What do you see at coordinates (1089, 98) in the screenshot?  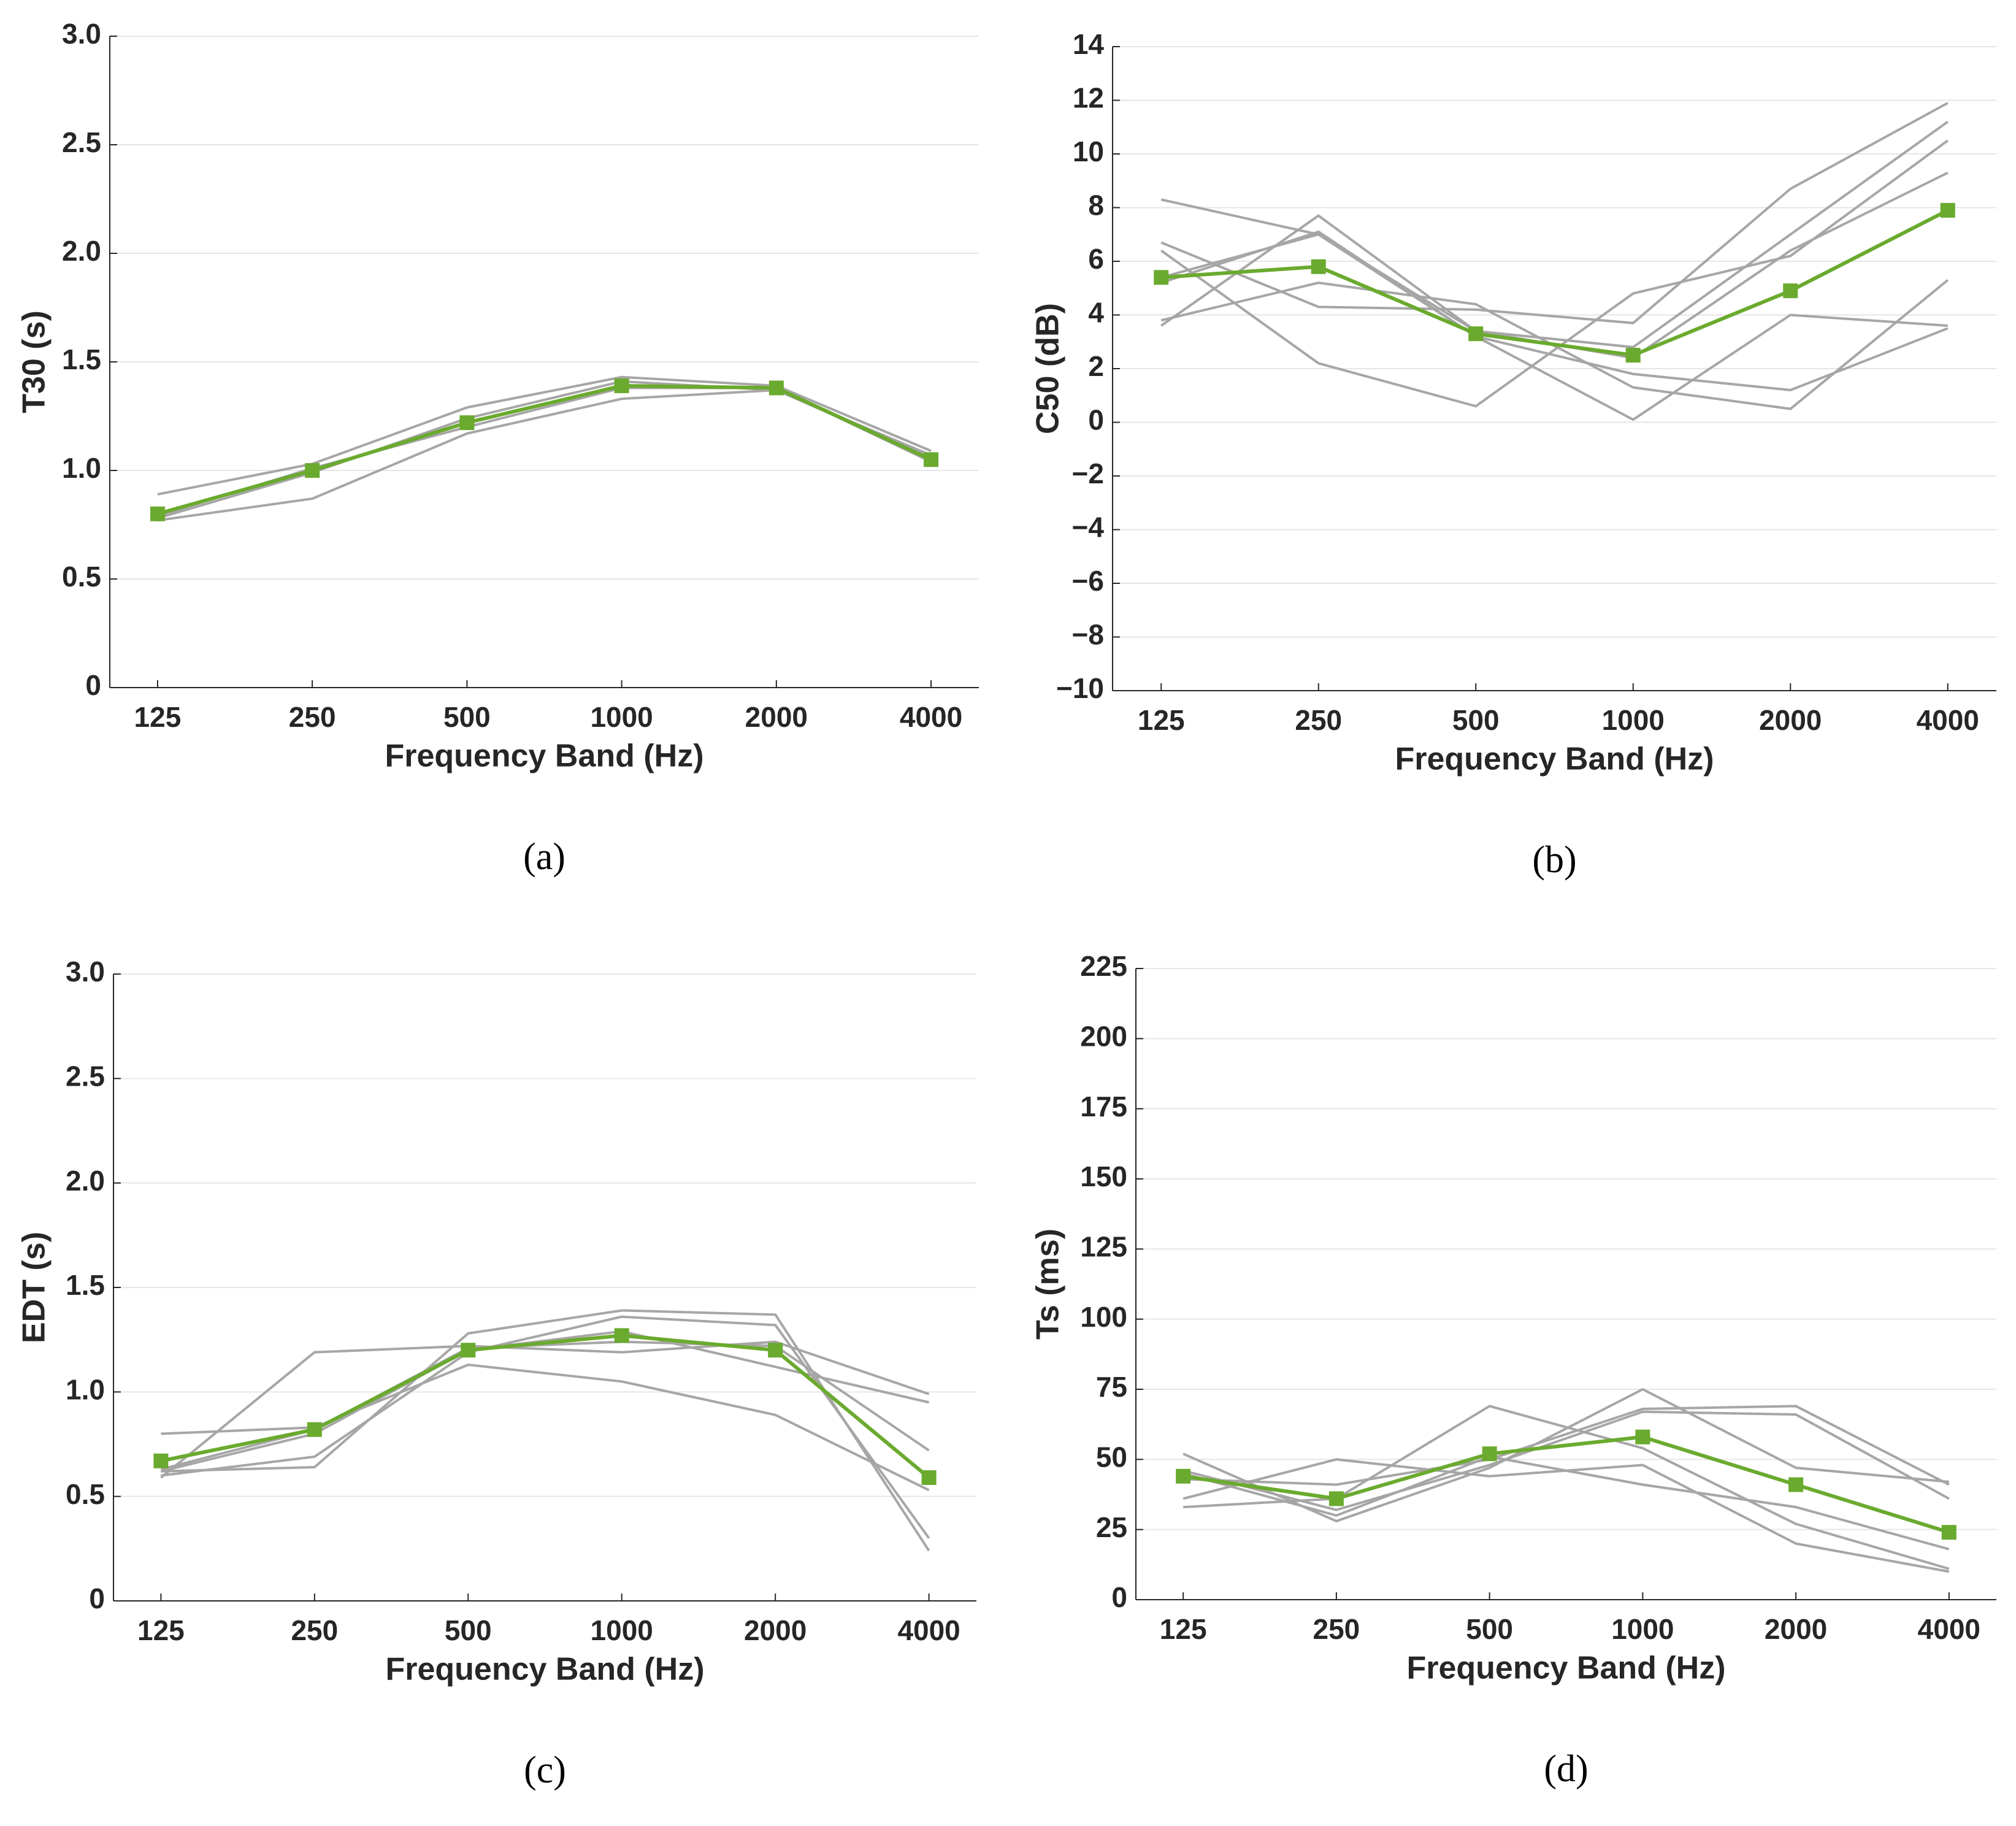 I see `y-tick-label: 12` at bounding box center [1089, 98].